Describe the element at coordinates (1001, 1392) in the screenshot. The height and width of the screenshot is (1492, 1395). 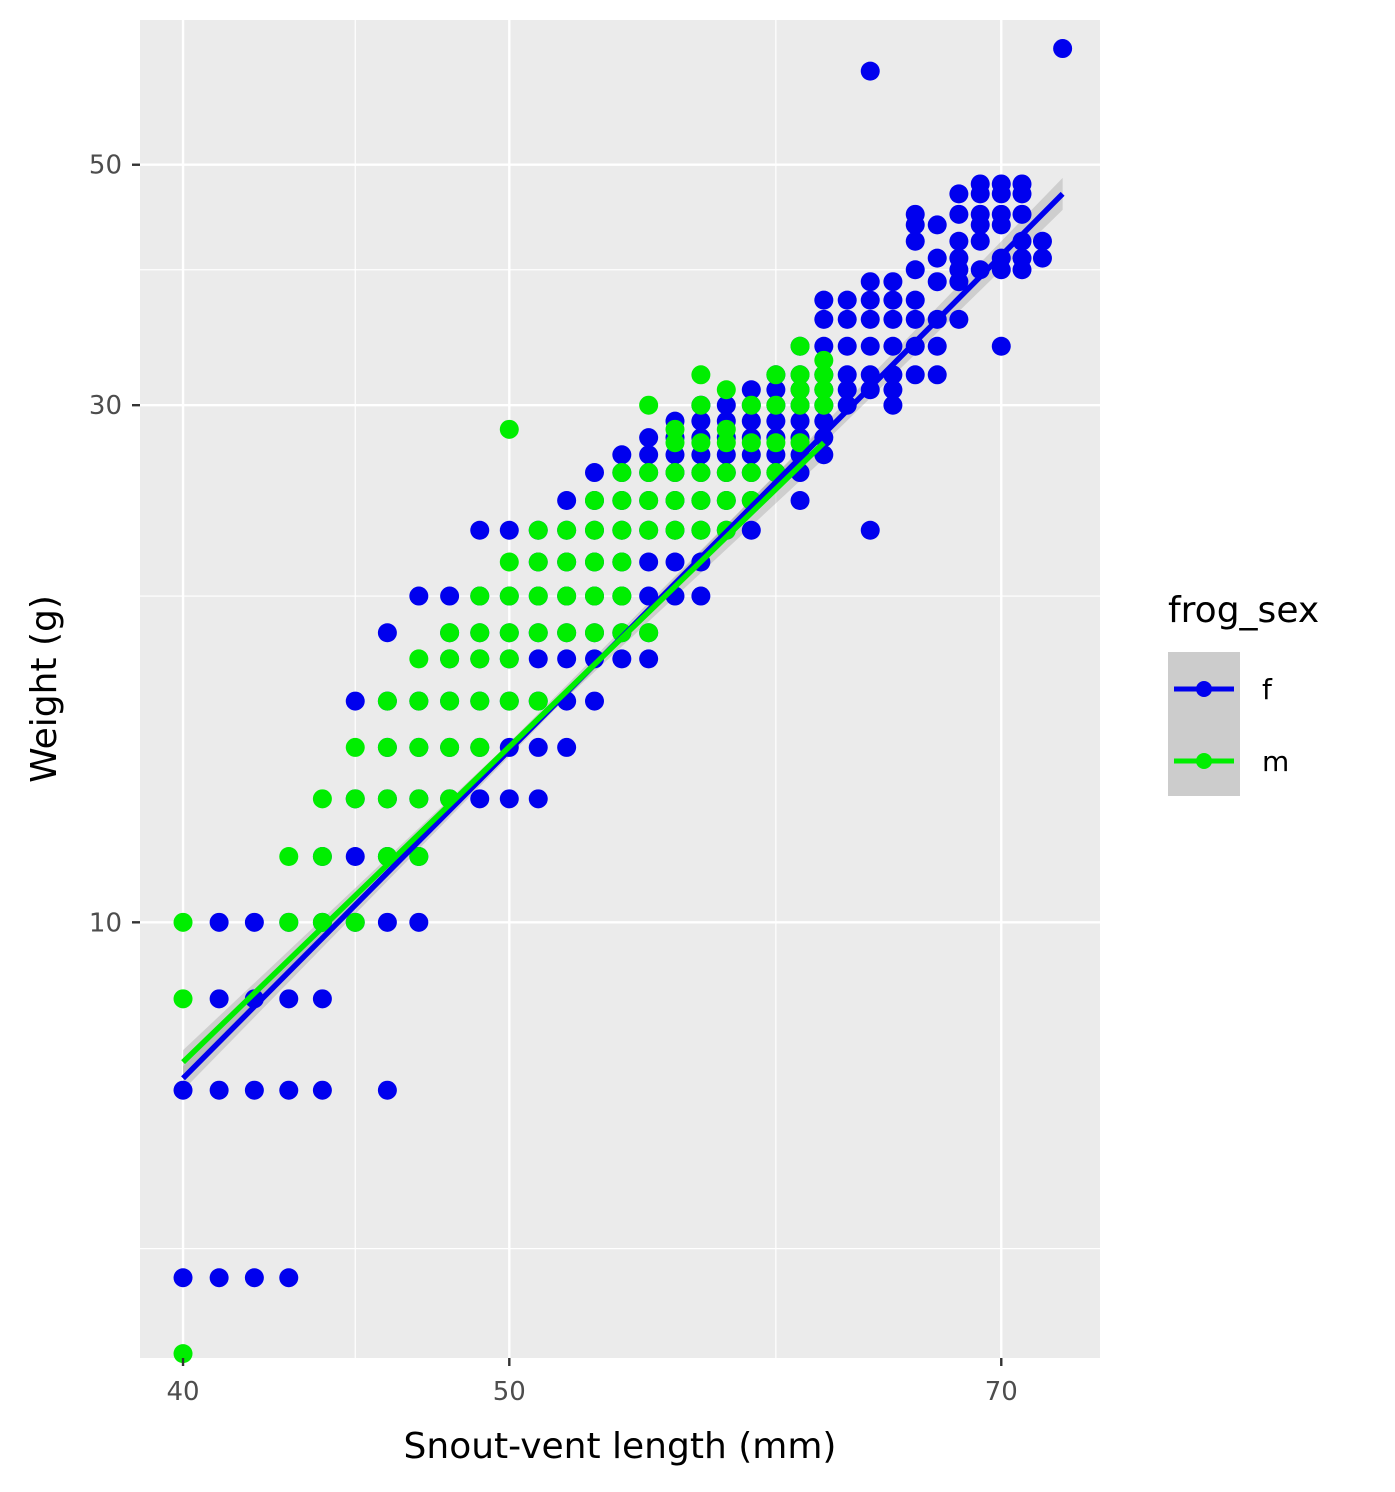
I see `x-tick-label-70: 70` at that location.